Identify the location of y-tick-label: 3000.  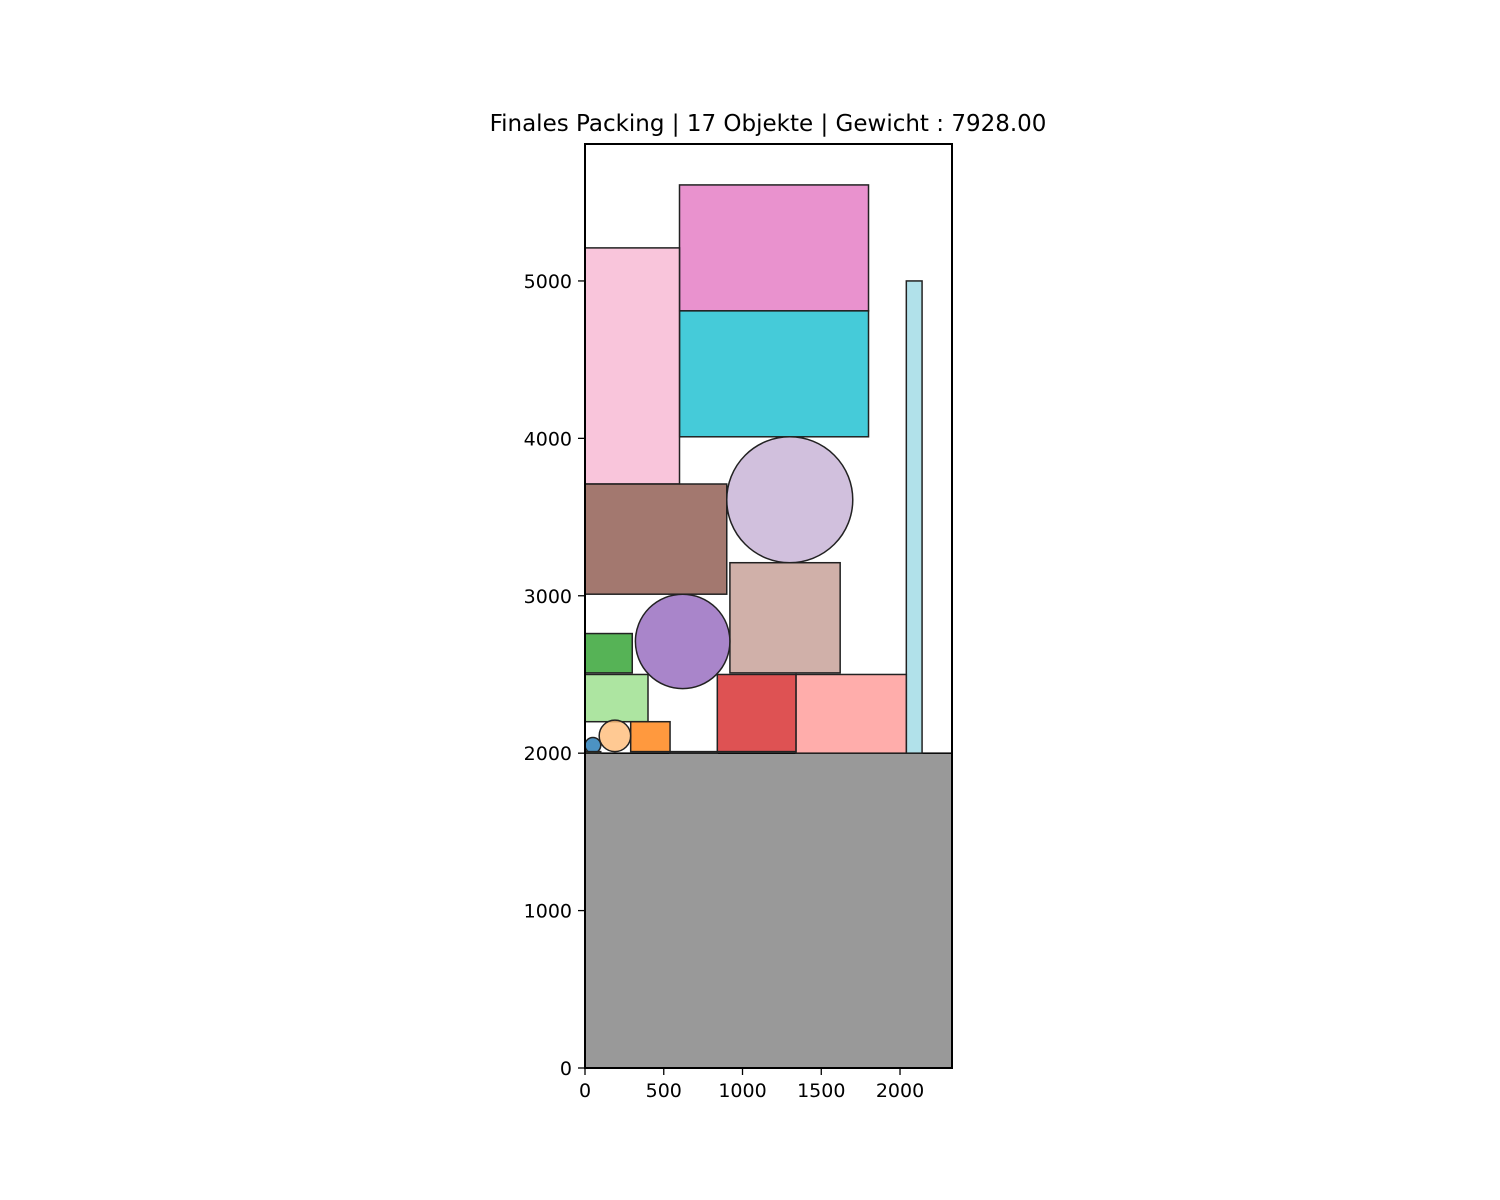
(548, 597).